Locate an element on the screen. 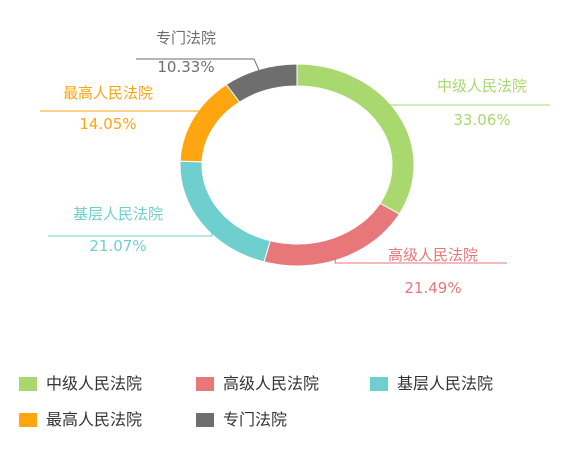 Image resolution: width=570 pixels, height=452 pixels. slice-percent-label-3: 21.07% is located at coordinates (117, 246).